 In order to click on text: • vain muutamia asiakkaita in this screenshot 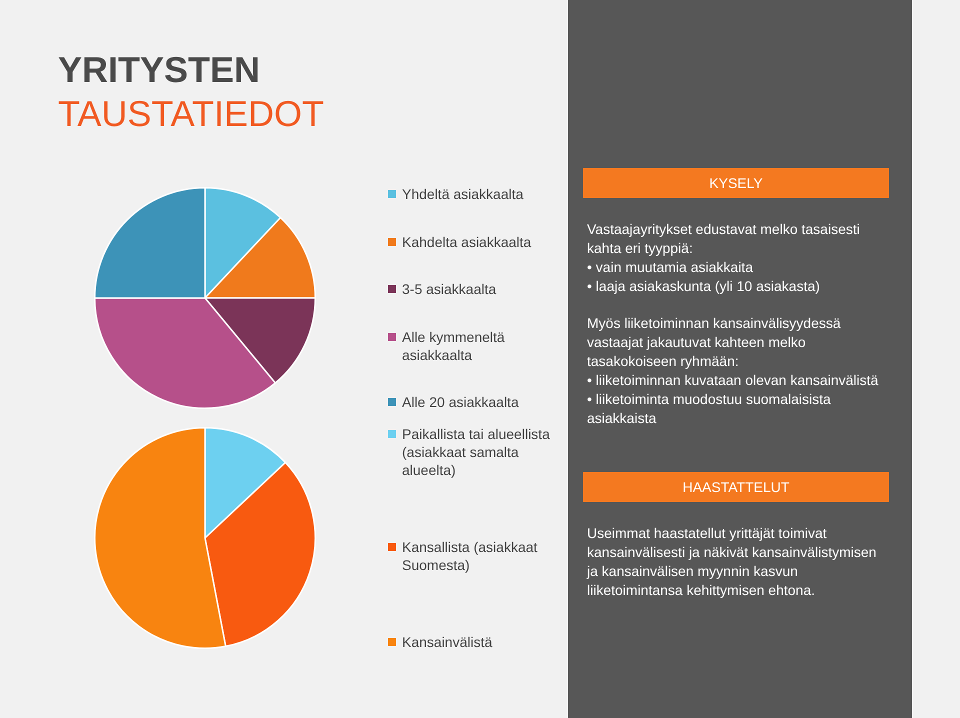, I will do `click(670, 267)`.